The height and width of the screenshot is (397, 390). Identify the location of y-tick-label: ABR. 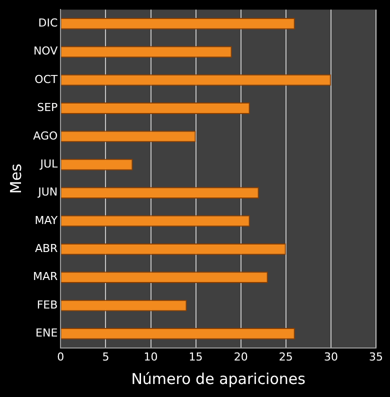
(46, 249).